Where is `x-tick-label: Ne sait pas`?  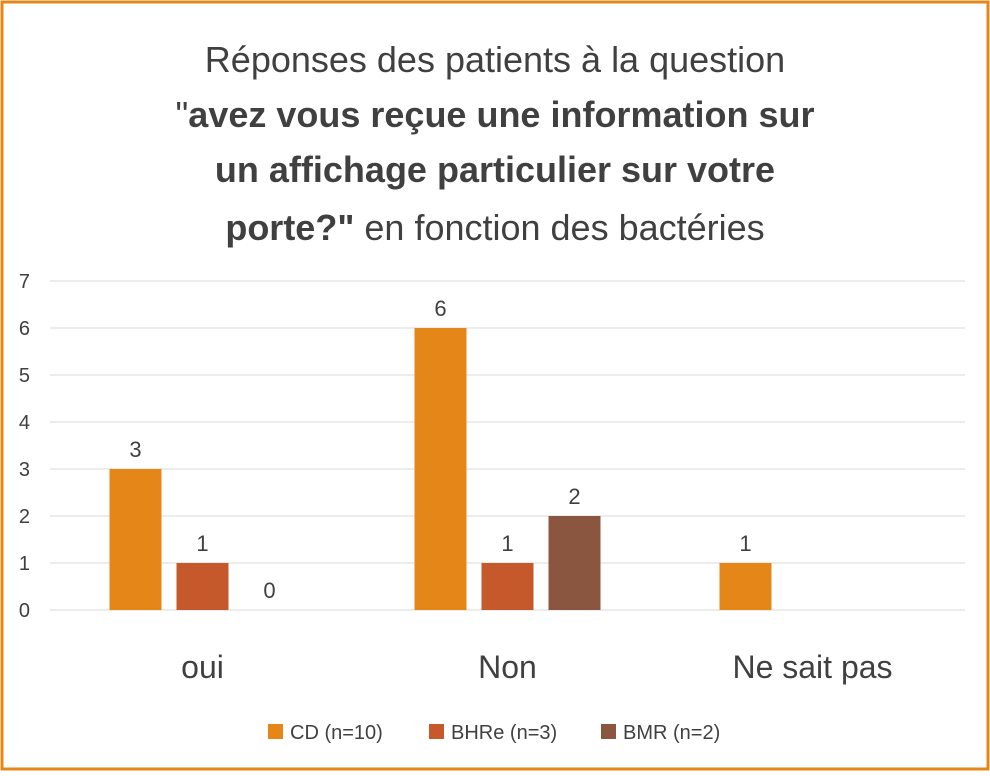
x-tick-label: Ne sait pas is located at coordinates (812, 667).